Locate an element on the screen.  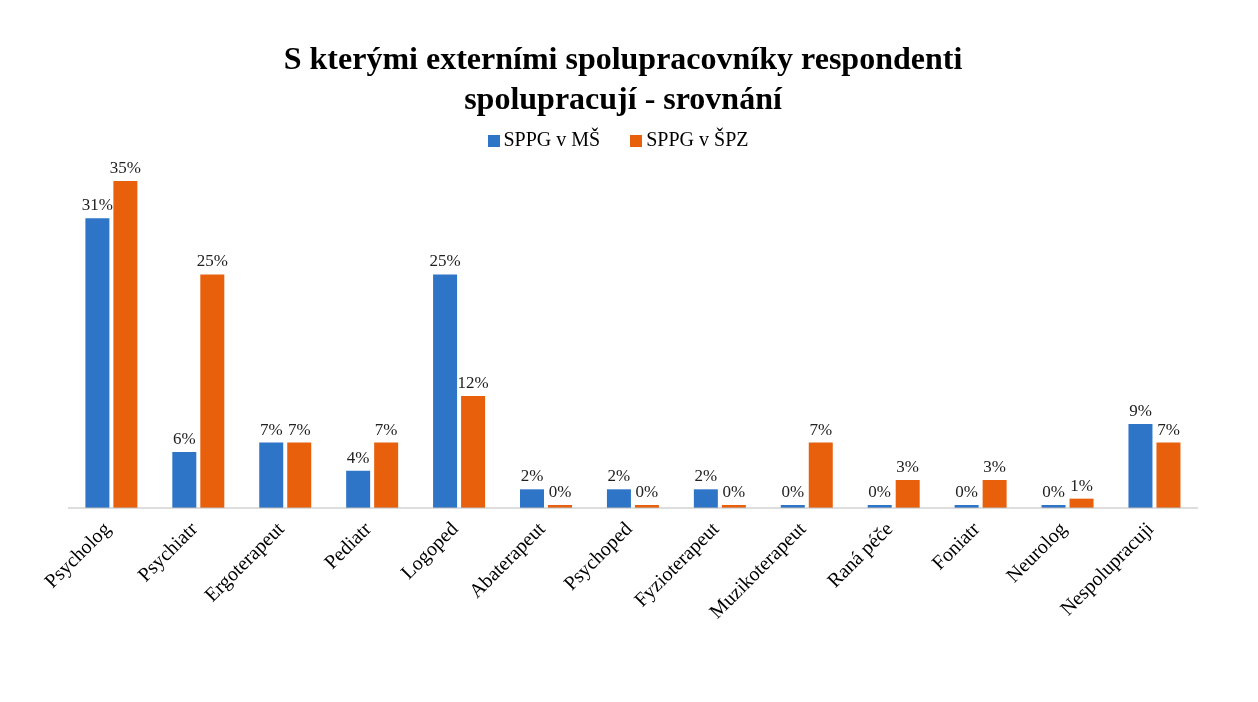
data-label: 12% is located at coordinates (473, 382).